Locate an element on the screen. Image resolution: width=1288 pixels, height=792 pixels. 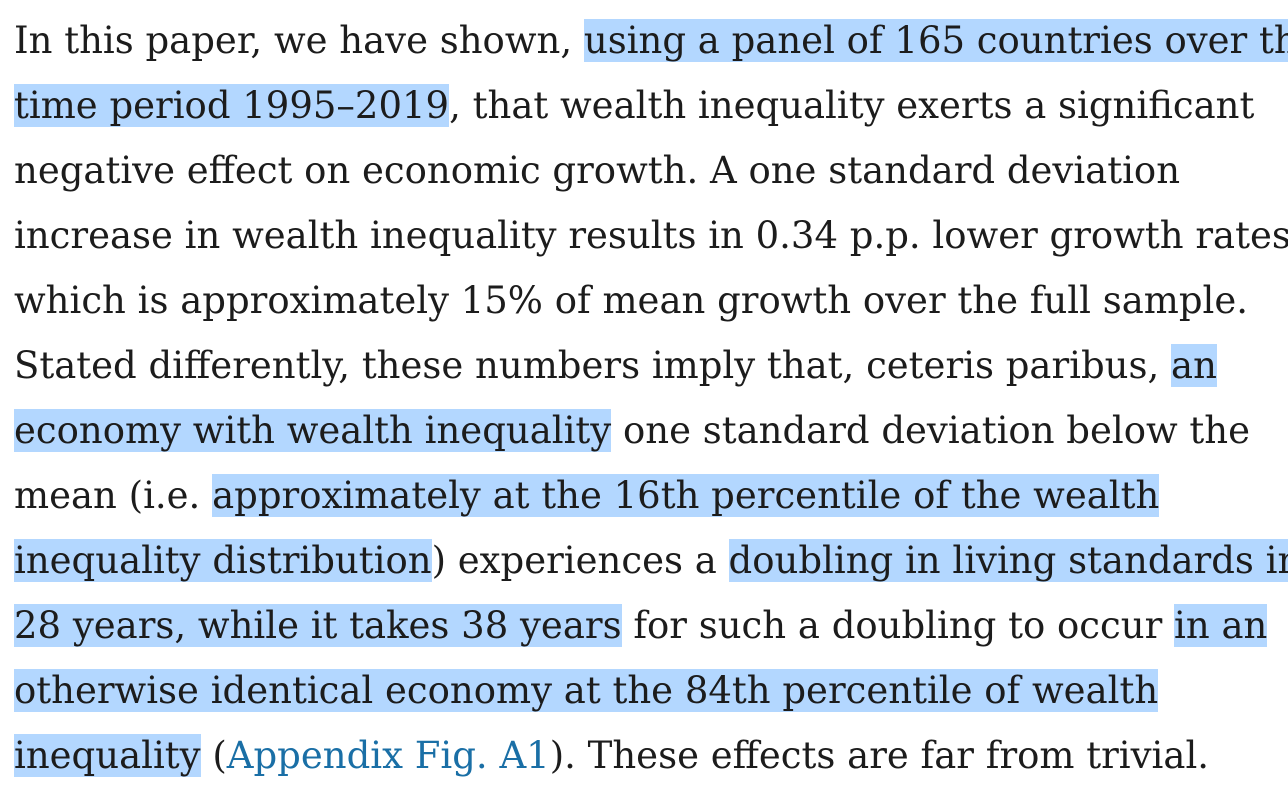
text-segment: ( is located at coordinates (213, 755).